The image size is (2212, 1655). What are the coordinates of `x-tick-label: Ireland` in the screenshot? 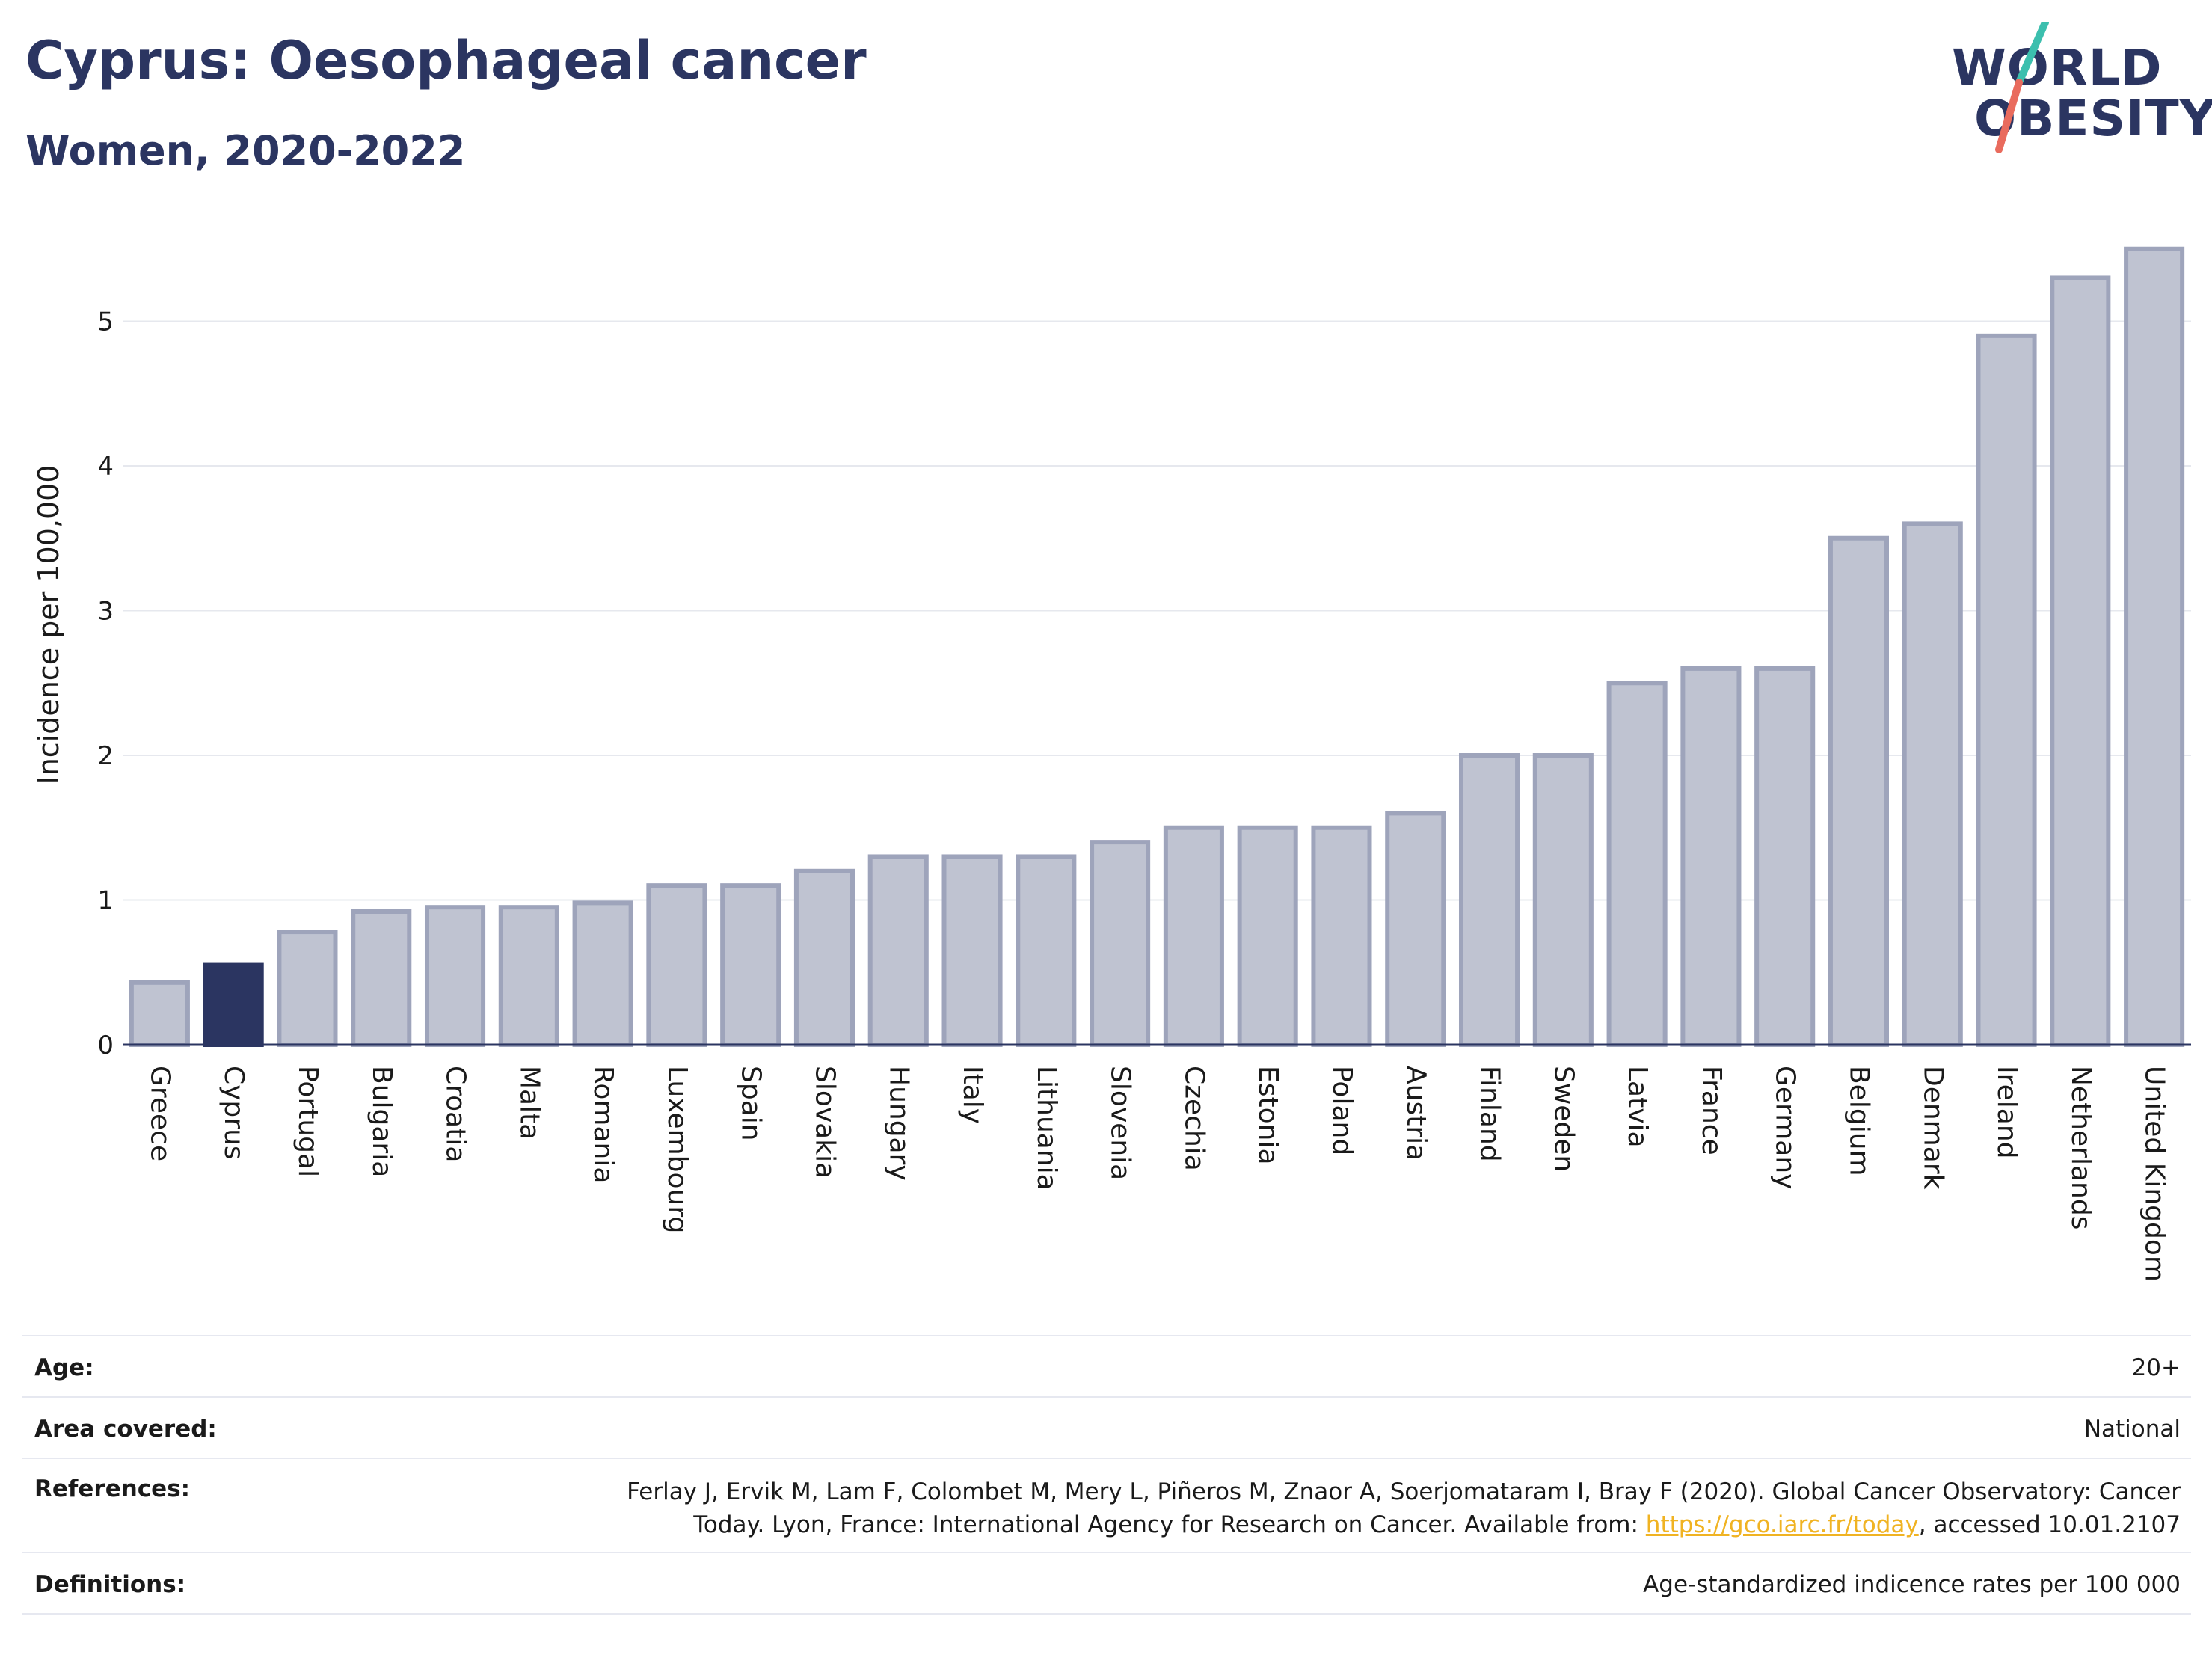 It's located at (2006, 1112).